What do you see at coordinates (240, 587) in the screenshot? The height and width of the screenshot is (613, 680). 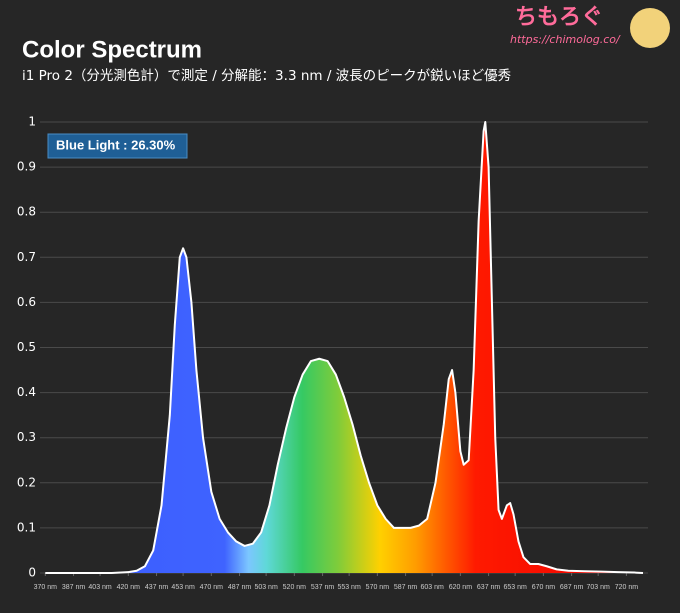 I see `x-tick-label: 487 nm` at bounding box center [240, 587].